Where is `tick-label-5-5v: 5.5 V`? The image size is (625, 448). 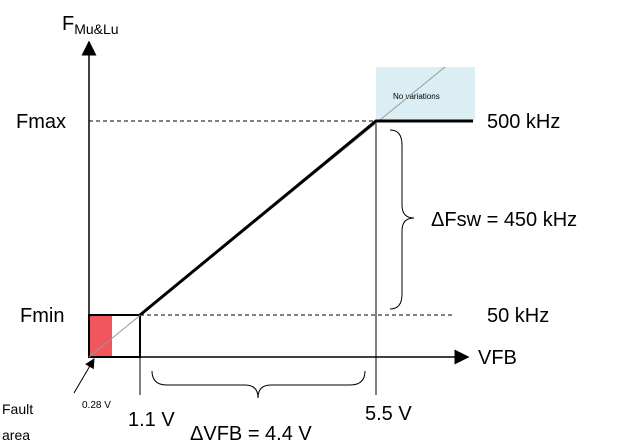
tick-label-5-5v: 5.5 V is located at coordinates (388, 414).